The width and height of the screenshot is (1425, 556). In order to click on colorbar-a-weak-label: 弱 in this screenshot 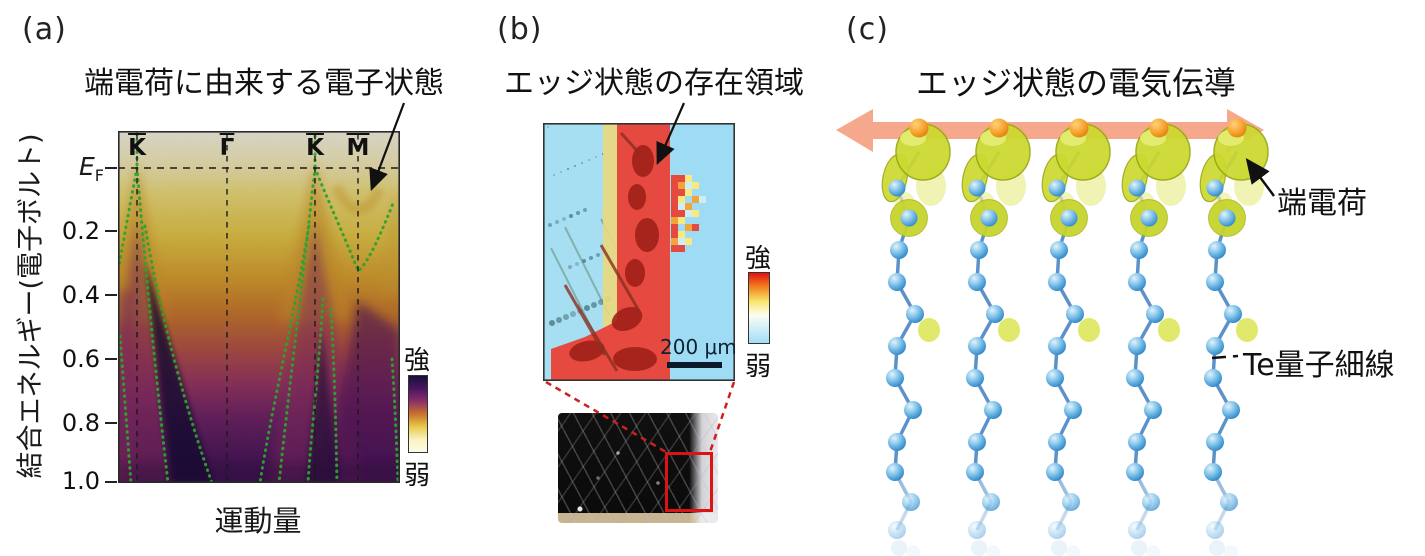, I will do `click(416, 476)`.